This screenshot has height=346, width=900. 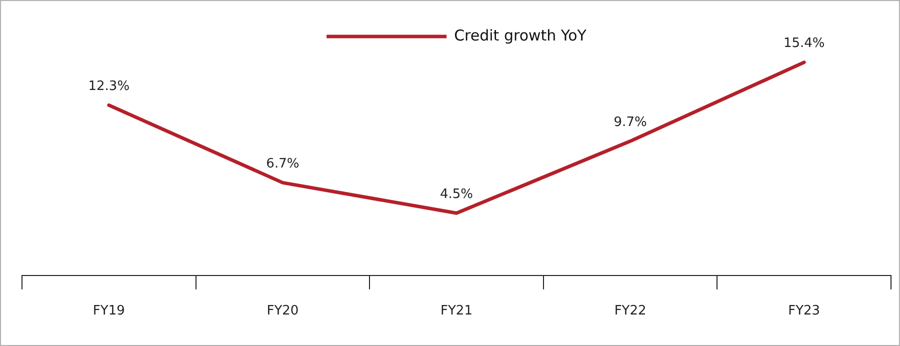 I want to click on data-label: 4.5%, so click(x=457, y=194).